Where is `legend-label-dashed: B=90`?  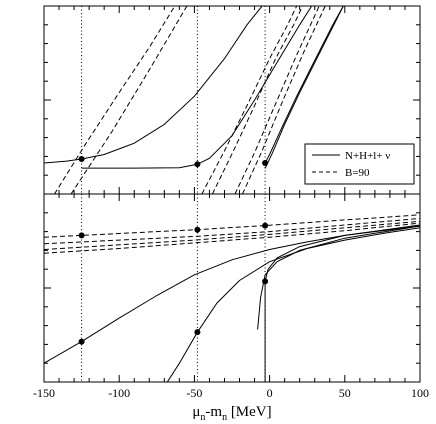 legend-label-dashed: B=90 is located at coordinates (357, 173).